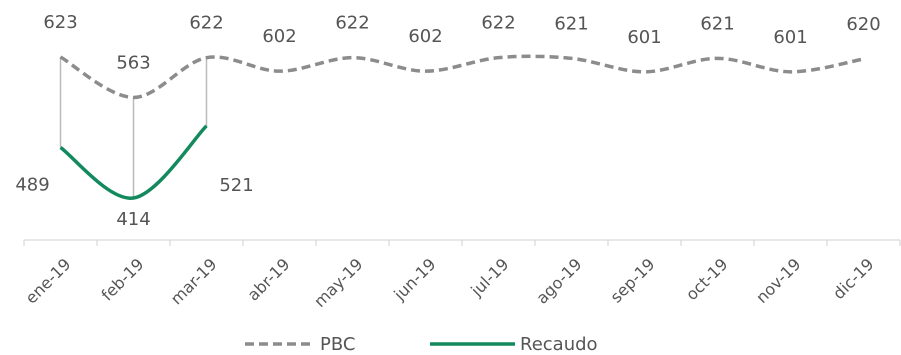 Image resolution: width=901 pixels, height=355 pixels. I want to click on x-tick-label: dic-19, so click(853, 279).